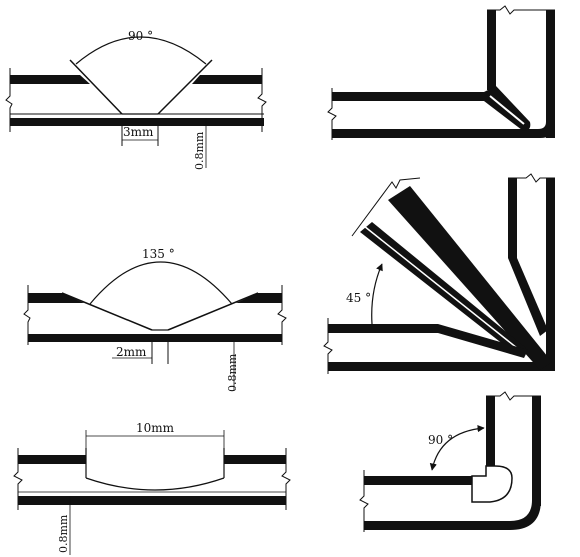  Describe the element at coordinates (136, 99) in the screenshot. I see `panel-v-groove: 90 ° 3mm 0.8mm` at that location.